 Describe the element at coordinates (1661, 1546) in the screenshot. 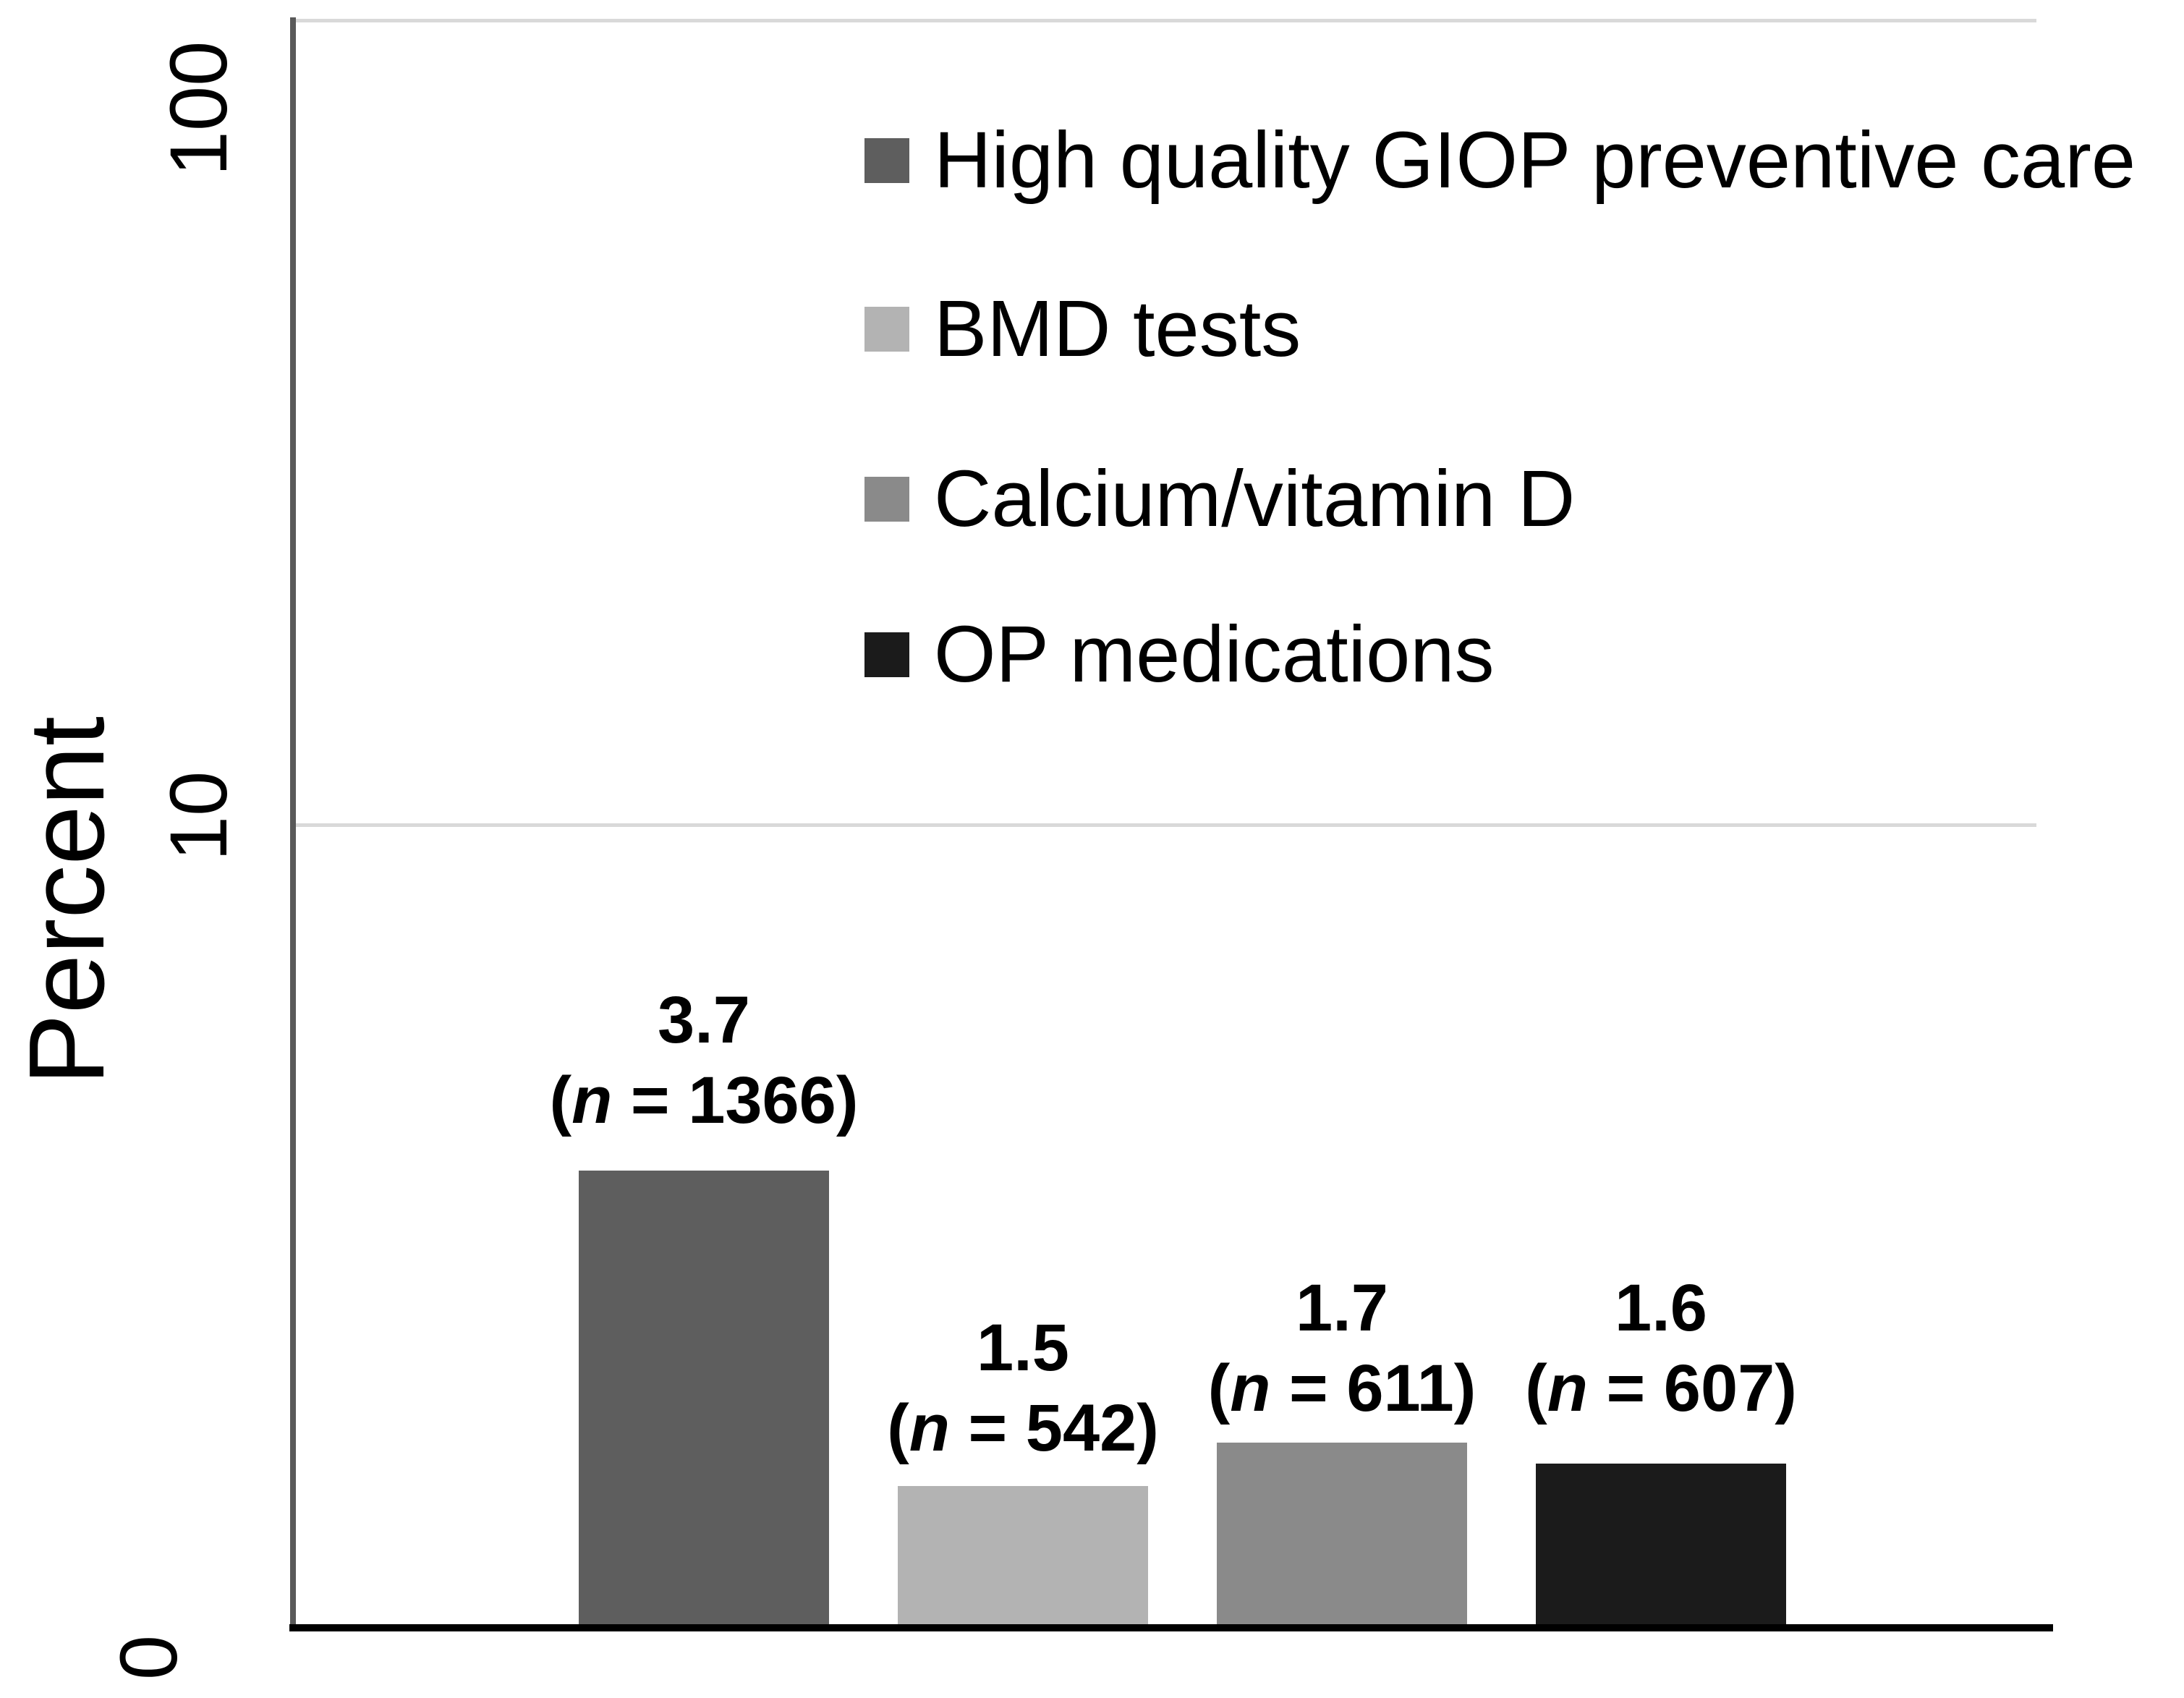

I see `bar-op-medications` at that location.